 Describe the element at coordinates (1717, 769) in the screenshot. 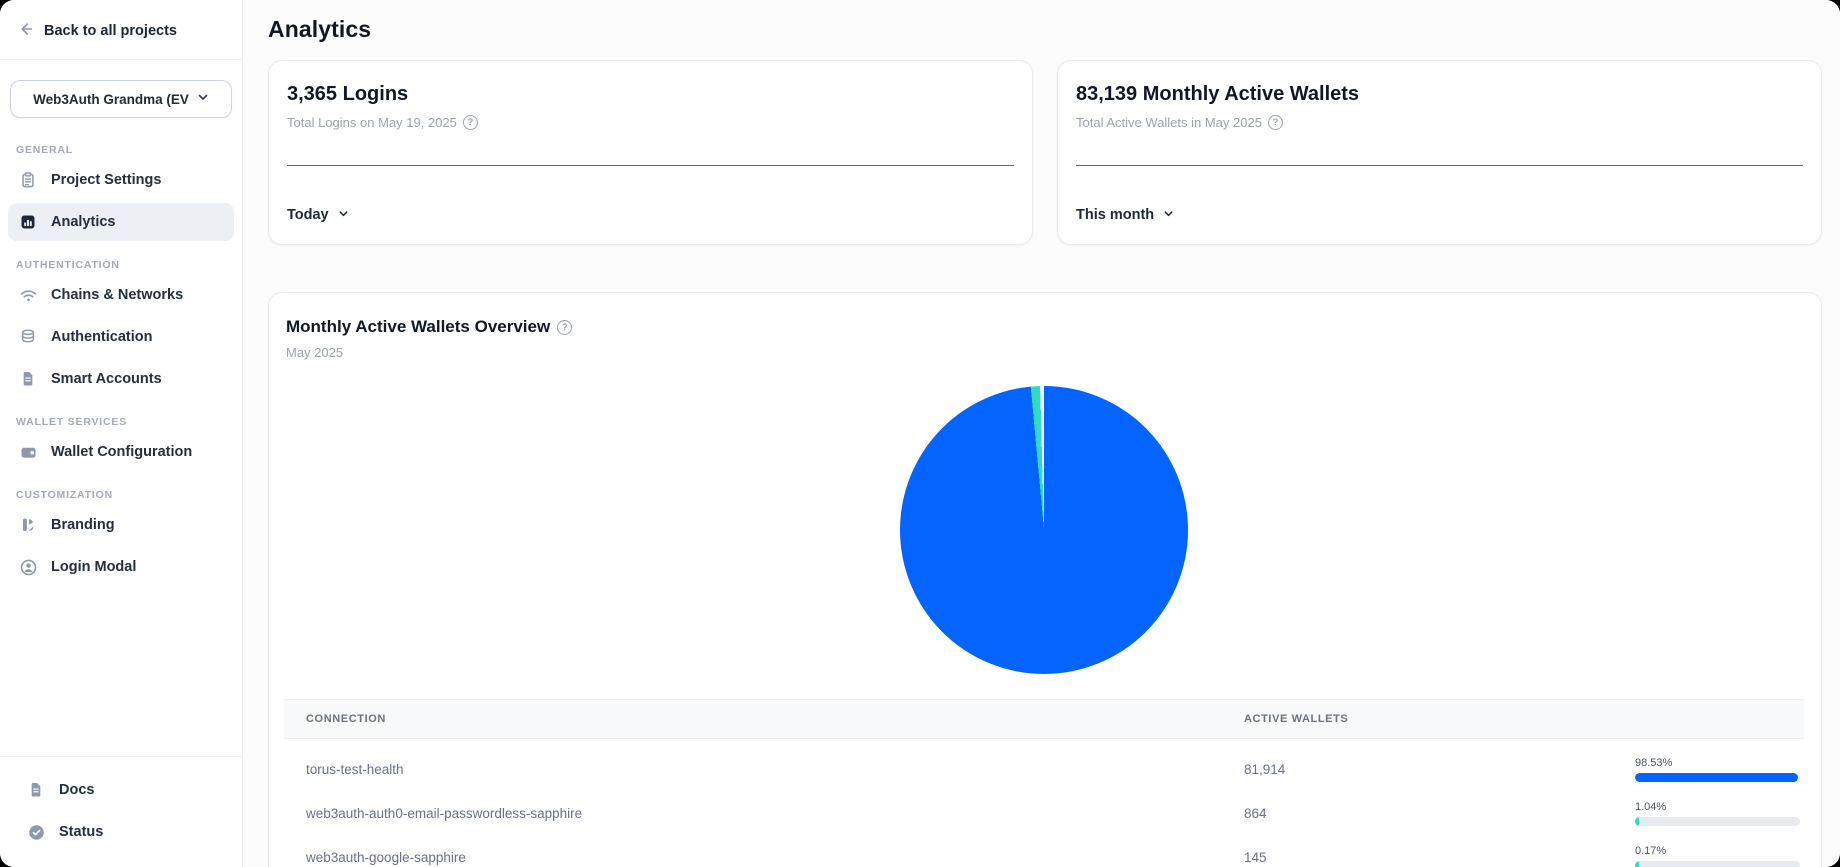

I see `percent-cell: 98.53%` at that location.